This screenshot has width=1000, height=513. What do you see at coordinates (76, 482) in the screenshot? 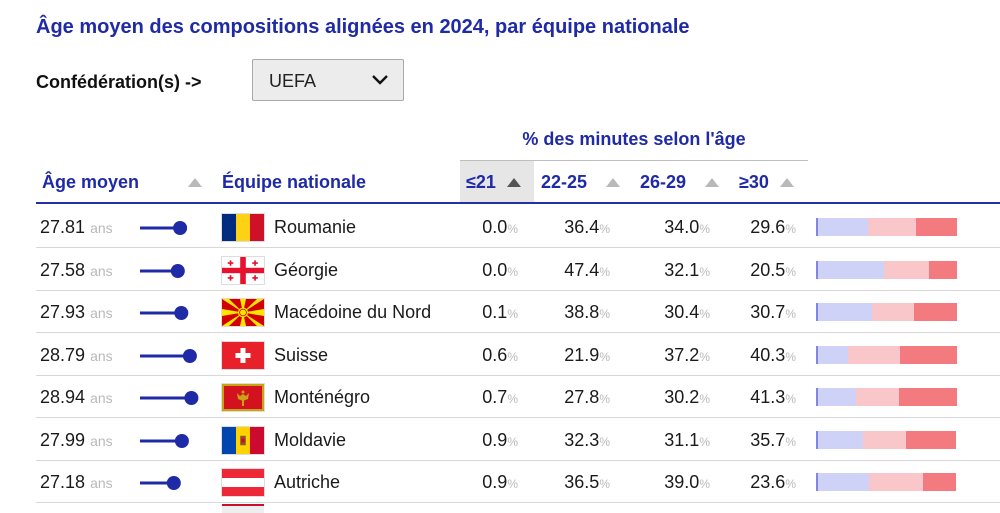
I see `age-value-cell: 27.18 ans` at bounding box center [76, 482].